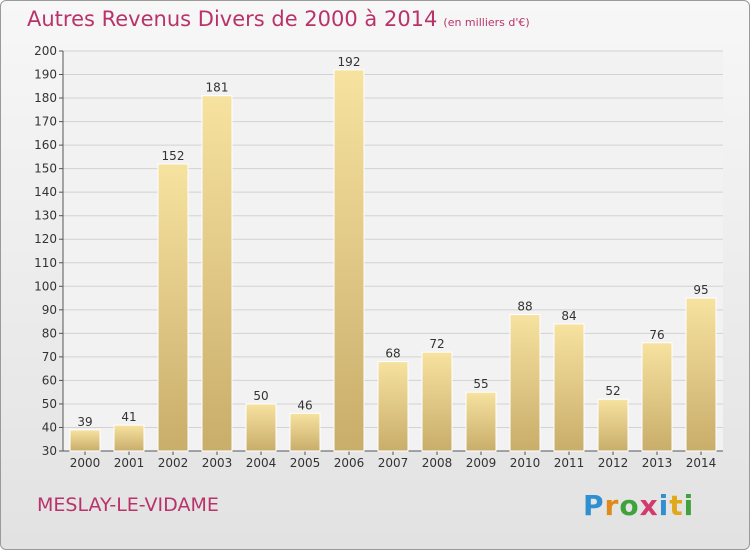 The width and height of the screenshot is (750, 550). Describe the element at coordinates (128, 417) in the screenshot. I see `bar-value-label: 41` at that location.